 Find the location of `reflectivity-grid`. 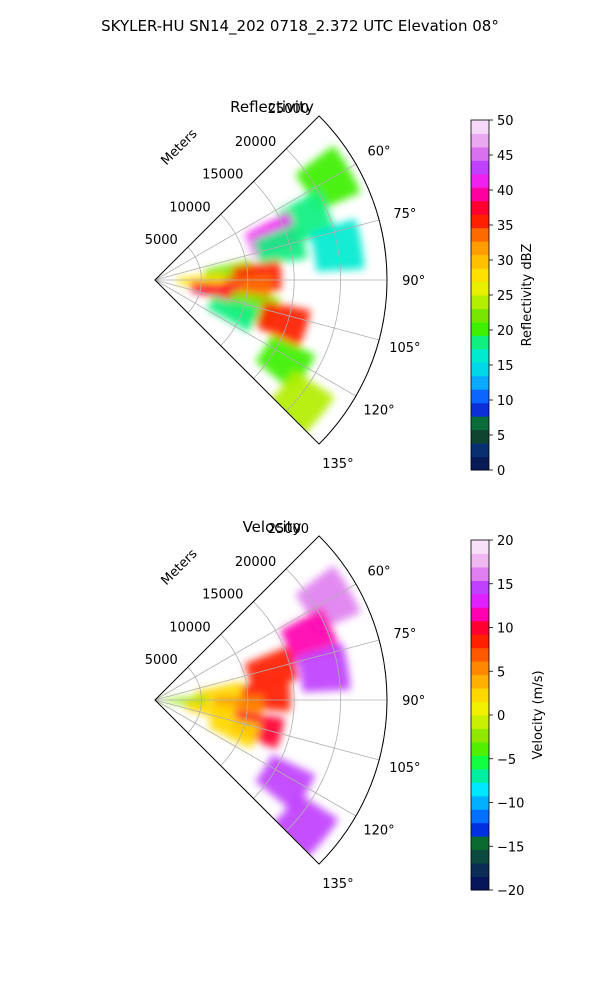

reflectivity-grid is located at coordinates (271, 280).